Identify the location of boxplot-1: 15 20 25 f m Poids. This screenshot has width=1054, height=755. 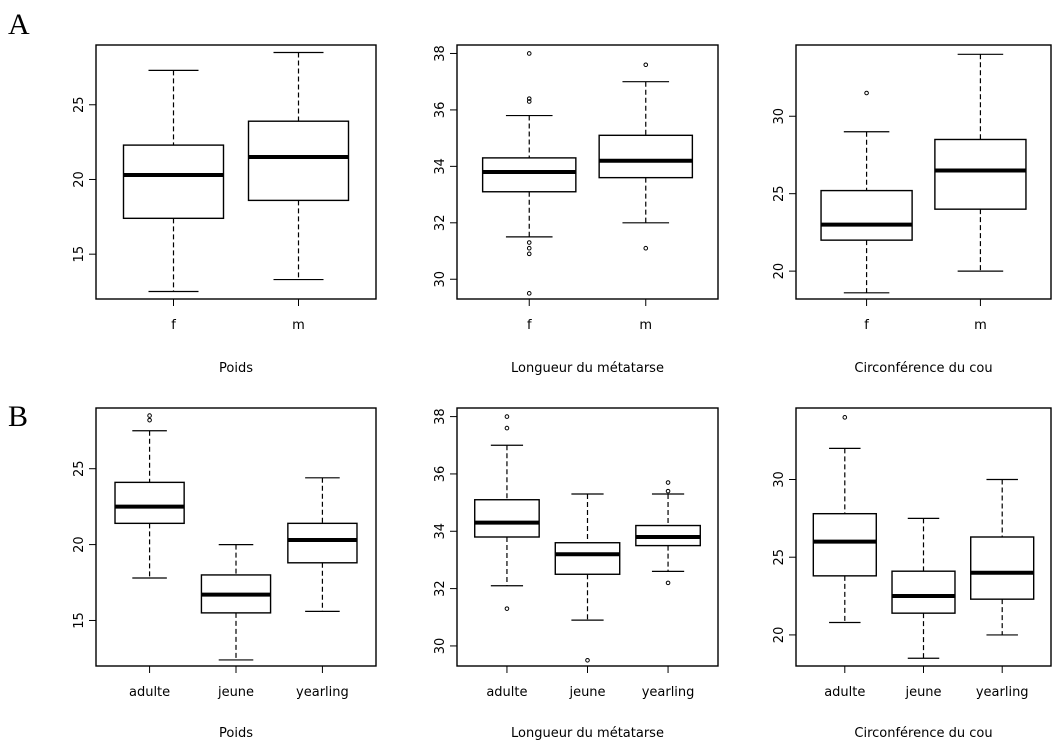
(224, 210).